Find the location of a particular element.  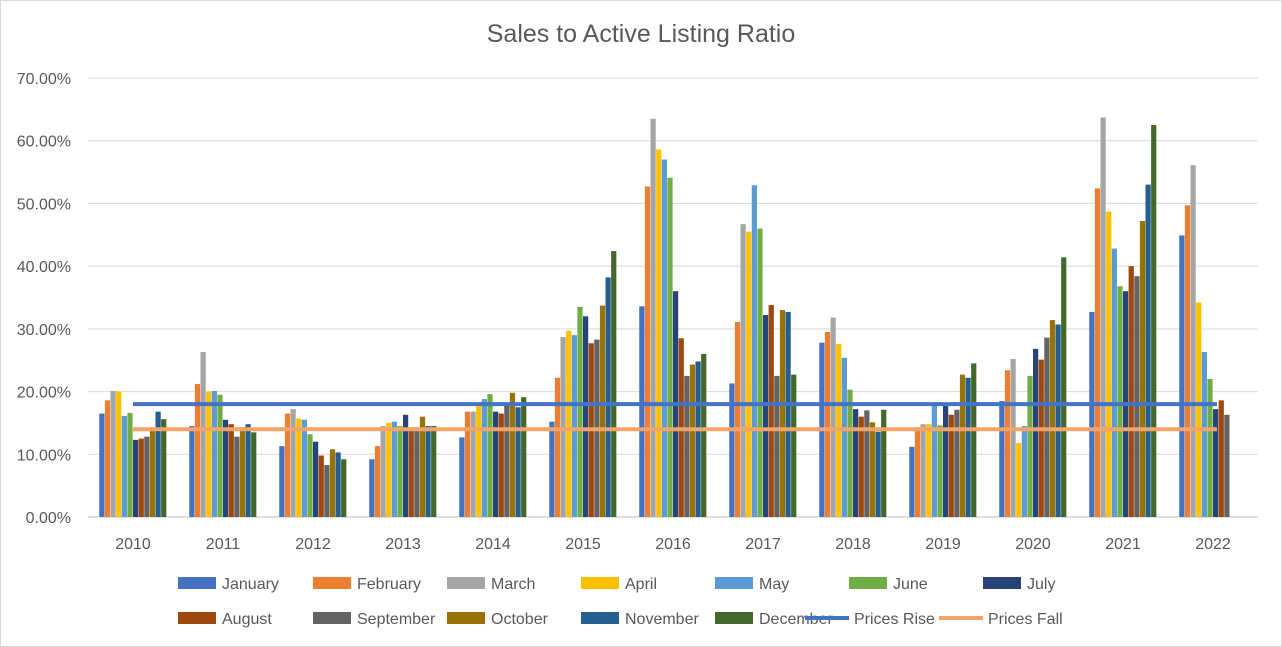

bar-march-2014 is located at coordinates (473, 464).